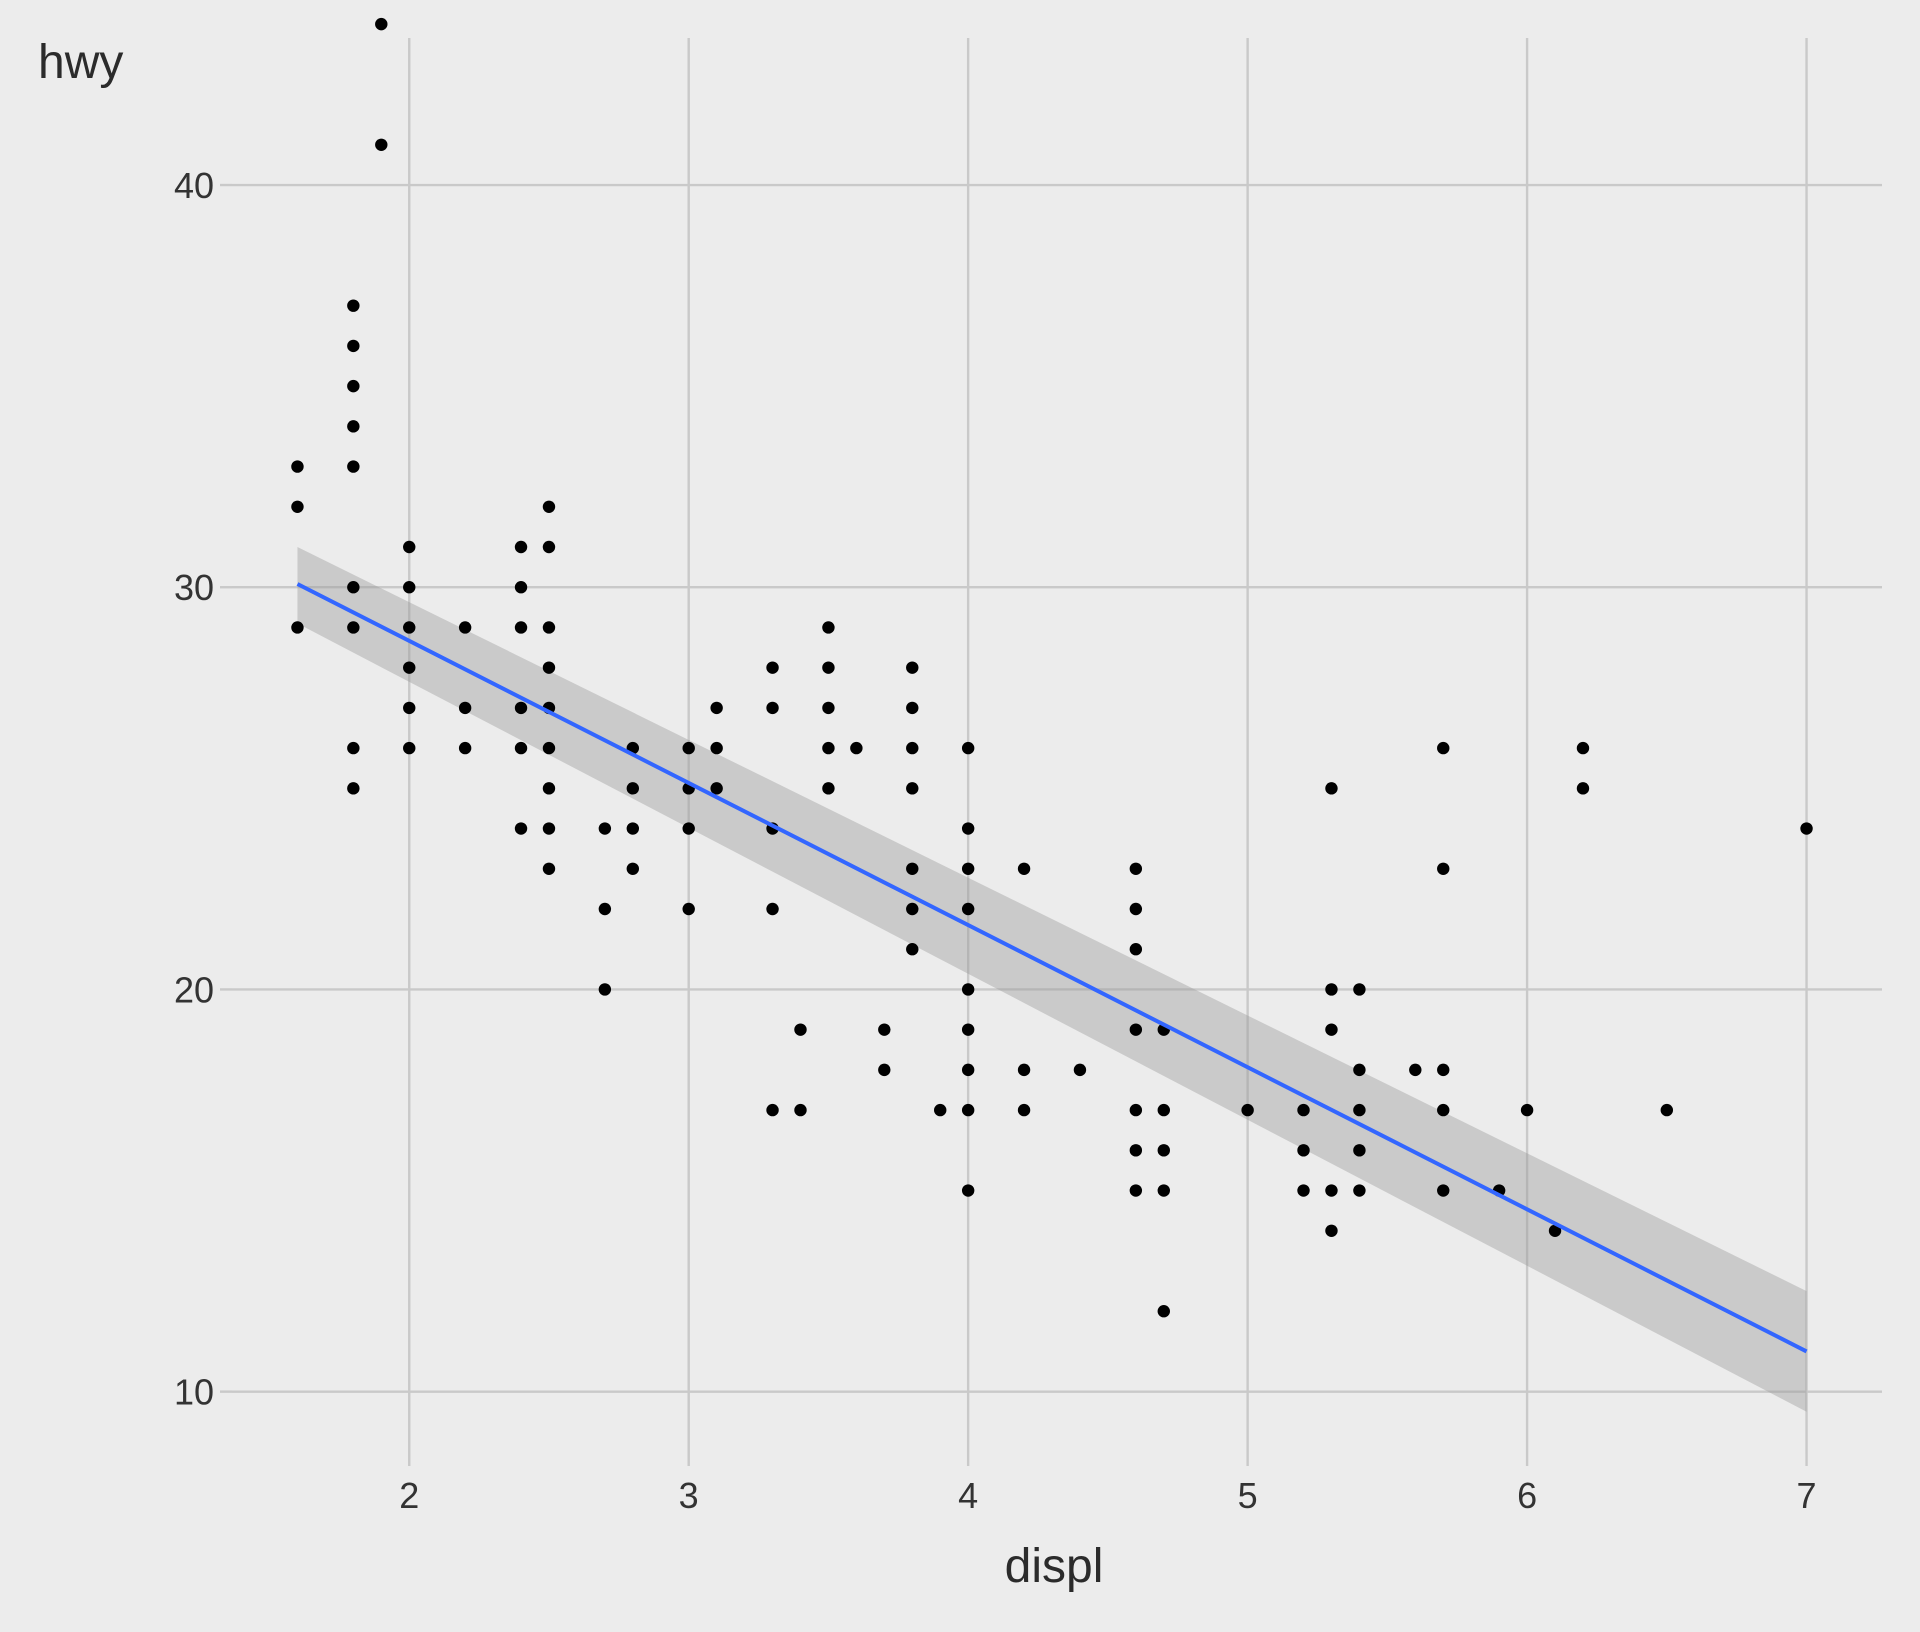 The width and height of the screenshot is (1920, 1632). Describe the element at coordinates (1054, 1566) in the screenshot. I see `x-axis-title: displ` at that location.